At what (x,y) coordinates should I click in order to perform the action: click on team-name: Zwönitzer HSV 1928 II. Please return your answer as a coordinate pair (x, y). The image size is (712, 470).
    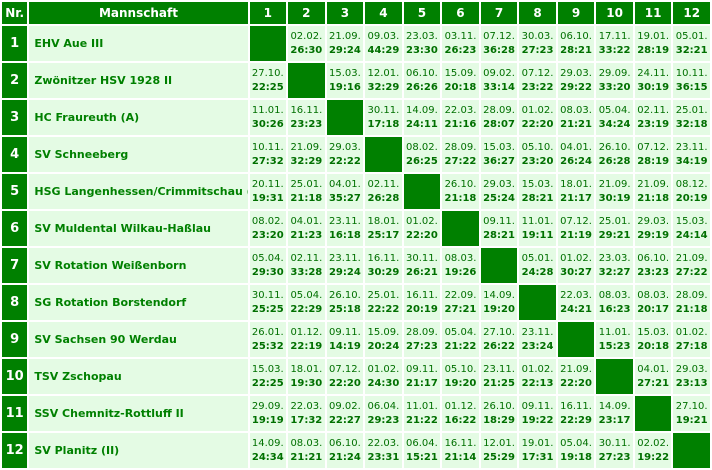
    Looking at the image, I should click on (138, 80).